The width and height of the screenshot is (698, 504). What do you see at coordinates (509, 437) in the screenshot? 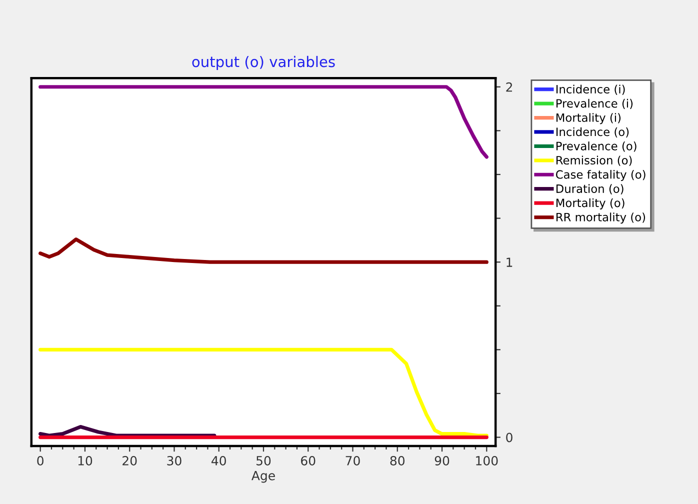
I see `y-tick-label: 0` at bounding box center [509, 437].